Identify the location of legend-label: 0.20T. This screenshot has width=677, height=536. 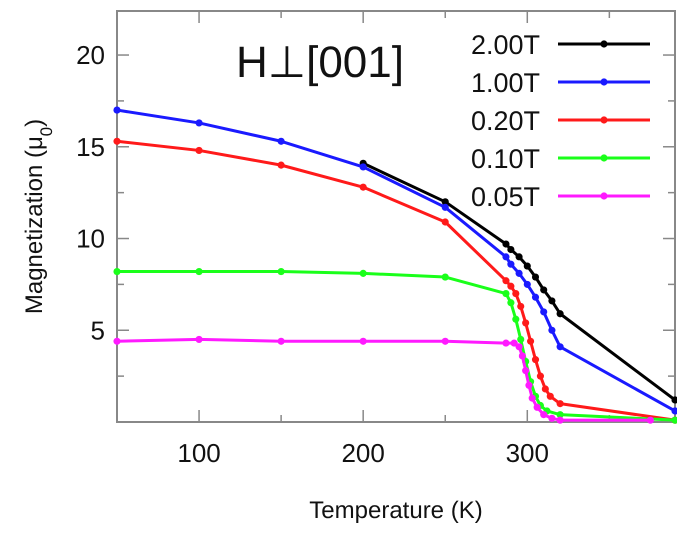
(505, 121).